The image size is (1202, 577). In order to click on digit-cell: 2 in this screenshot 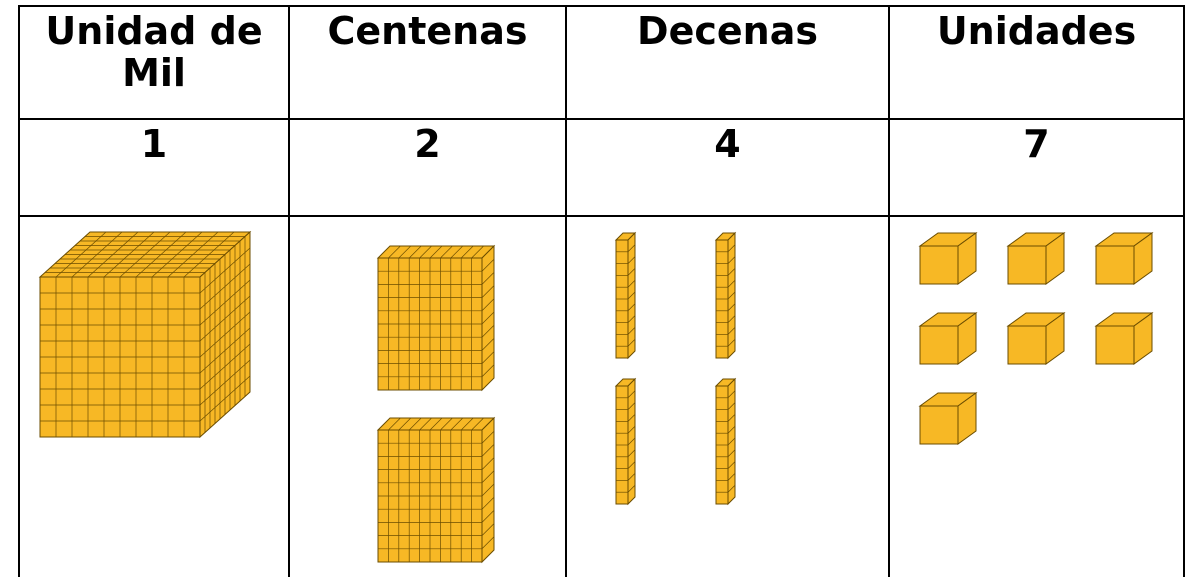, I will do `click(427, 167)`.